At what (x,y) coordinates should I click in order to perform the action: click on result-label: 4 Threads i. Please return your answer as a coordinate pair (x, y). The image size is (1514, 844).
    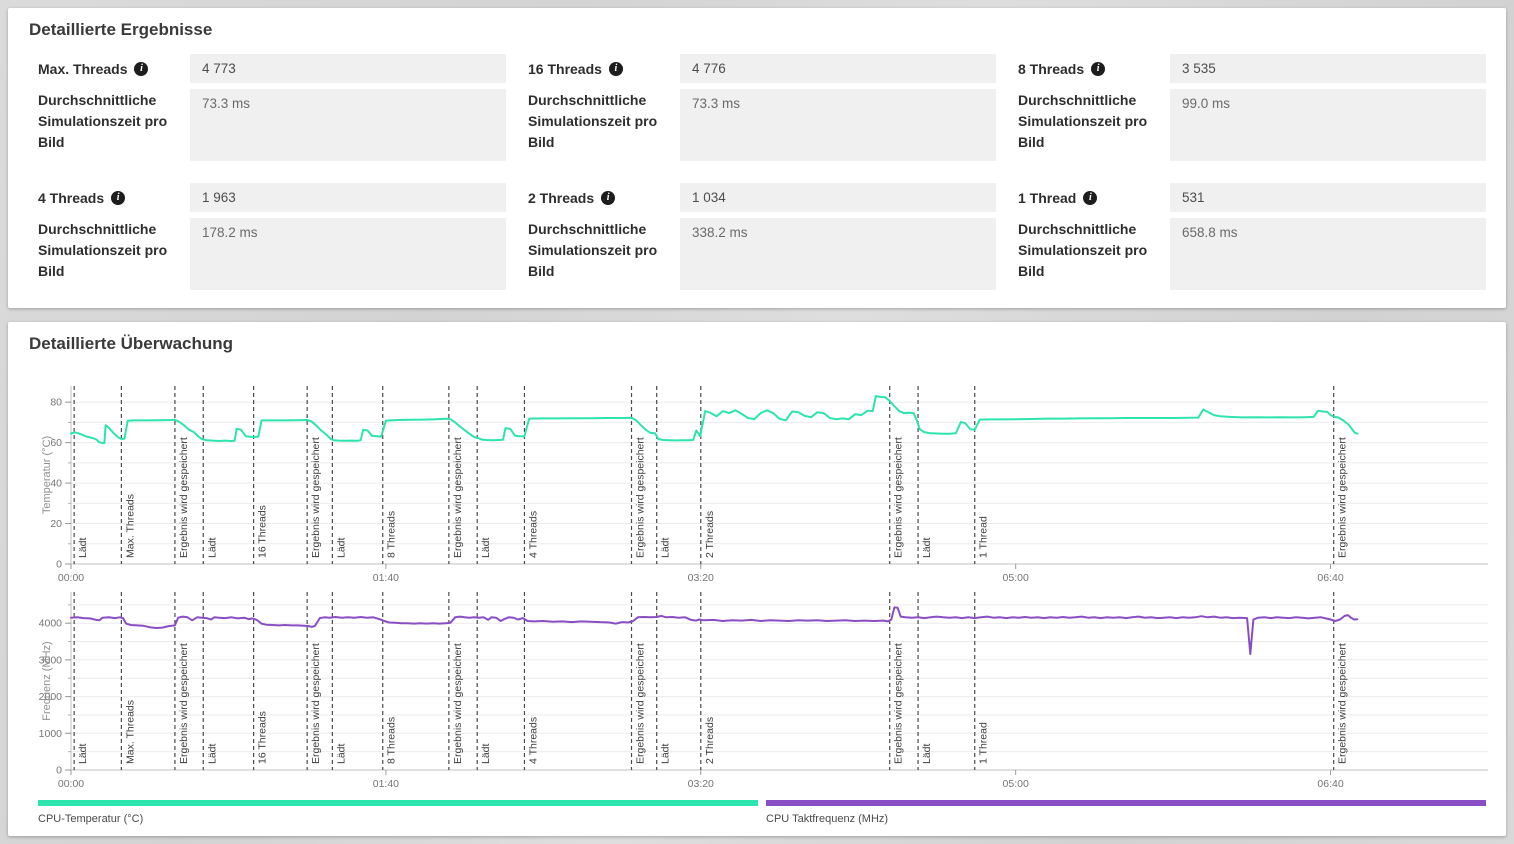
    Looking at the image, I should click on (114, 197).